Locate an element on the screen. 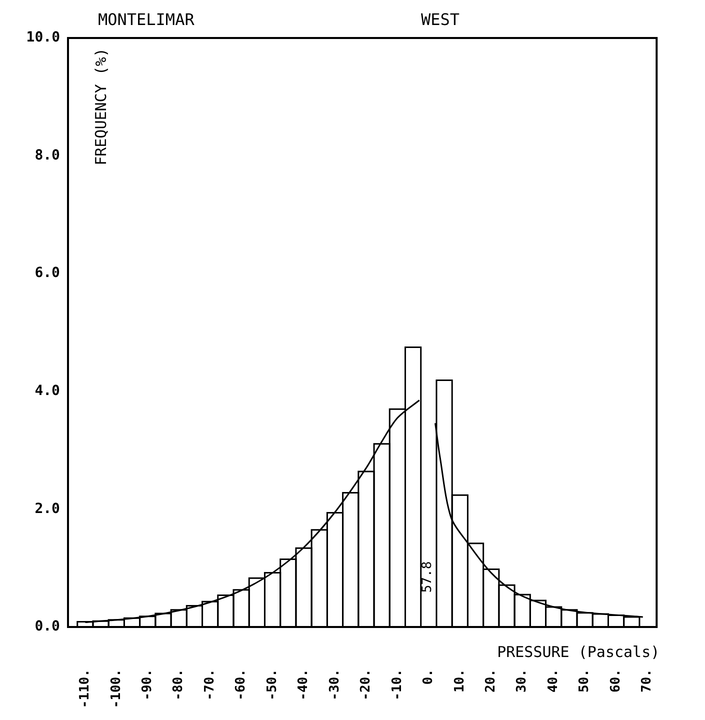  x-tick-label: 50. is located at coordinates (584, 680).